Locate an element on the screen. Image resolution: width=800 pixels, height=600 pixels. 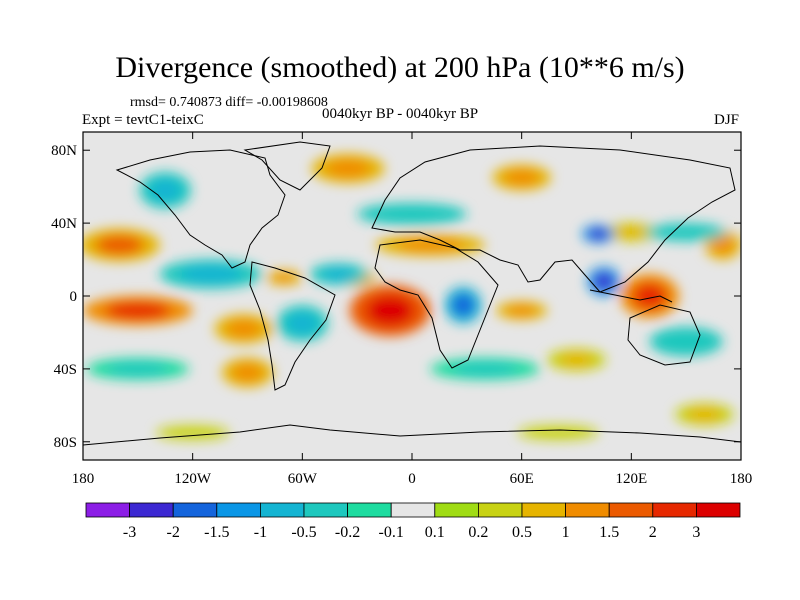
colorbar-label-2: -1.5 is located at coordinates (216, 532).